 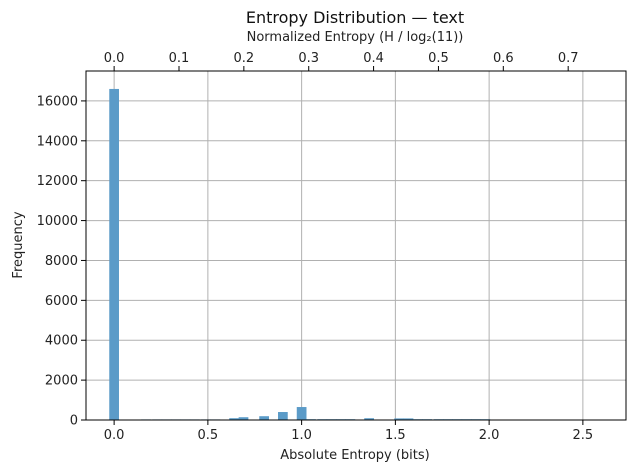 What do you see at coordinates (395, 435) in the screenshot?
I see `x-tick-label: 1.5` at bounding box center [395, 435].